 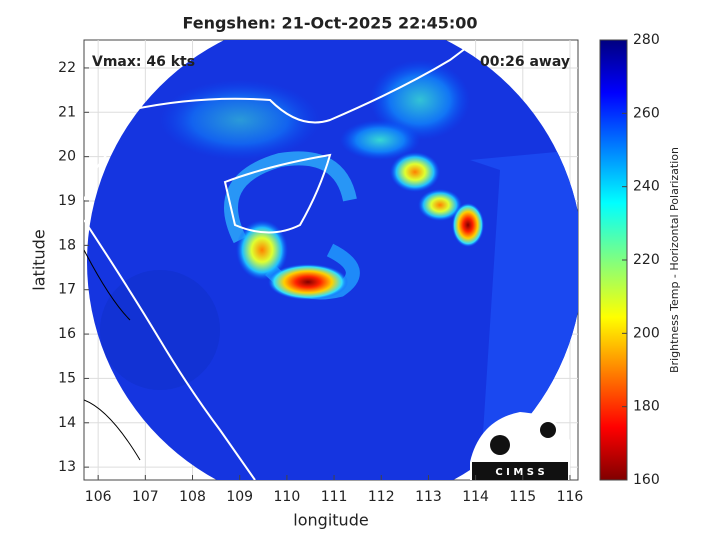 What do you see at coordinates (67, 68) in the screenshot?
I see `y-tick-label: 22` at bounding box center [67, 68].